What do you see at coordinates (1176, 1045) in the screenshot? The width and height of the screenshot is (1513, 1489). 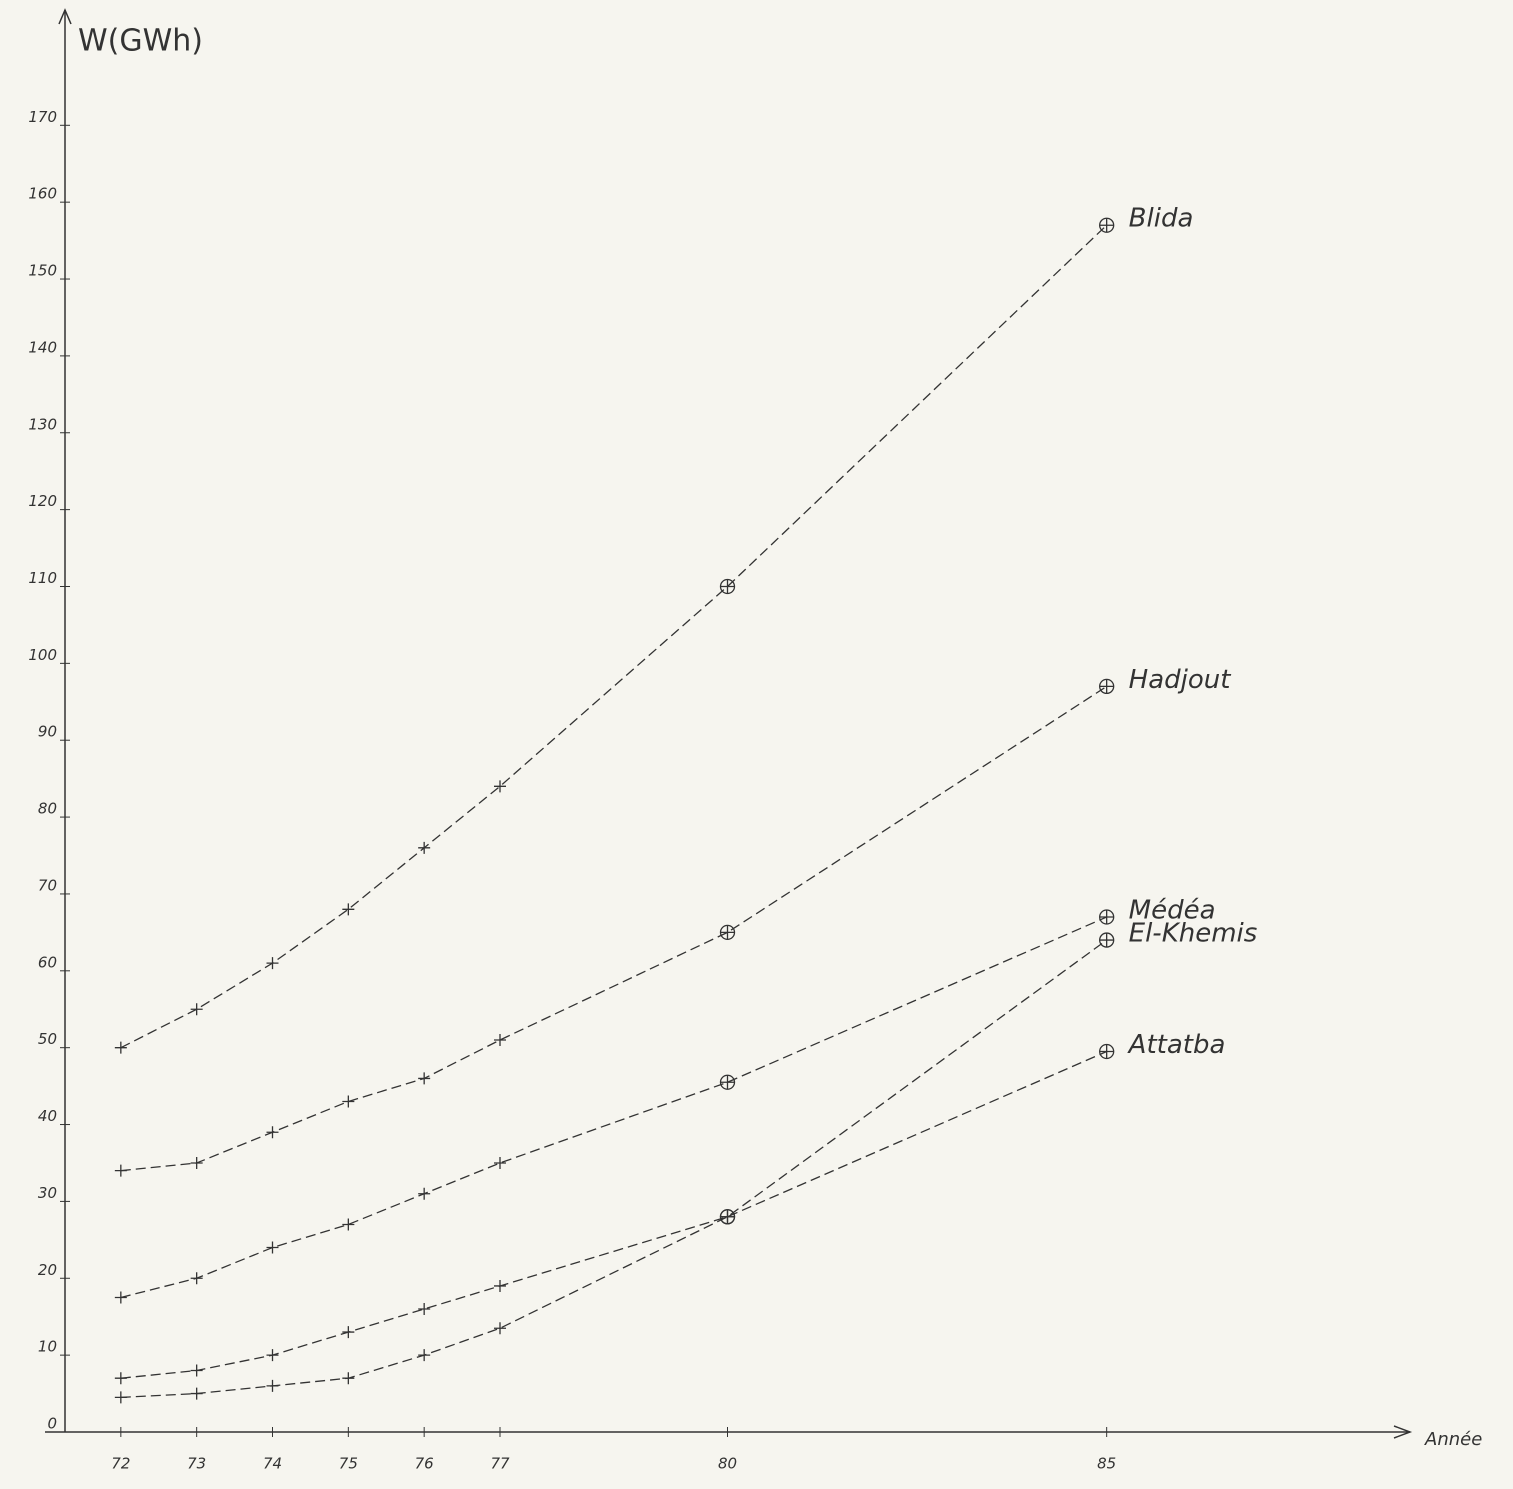 I see `series-label: Attatba` at bounding box center [1176, 1045].